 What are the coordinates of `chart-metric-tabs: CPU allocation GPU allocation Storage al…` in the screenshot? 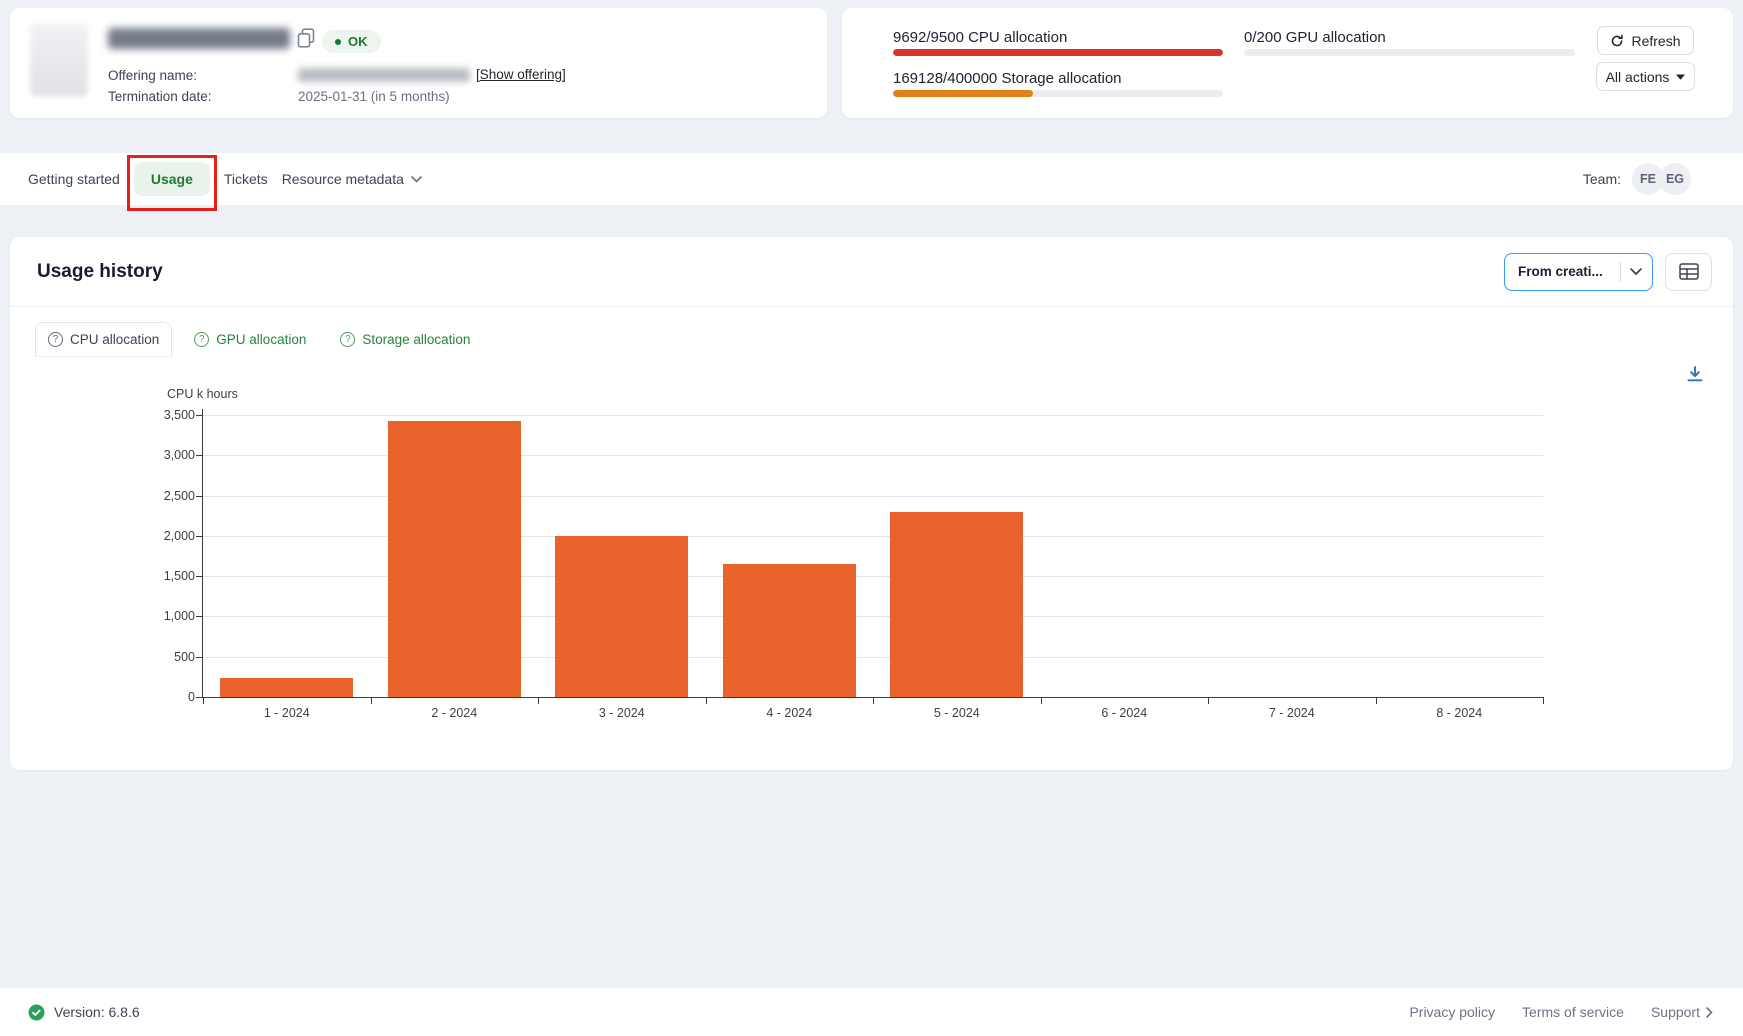 It's located at (258, 339).